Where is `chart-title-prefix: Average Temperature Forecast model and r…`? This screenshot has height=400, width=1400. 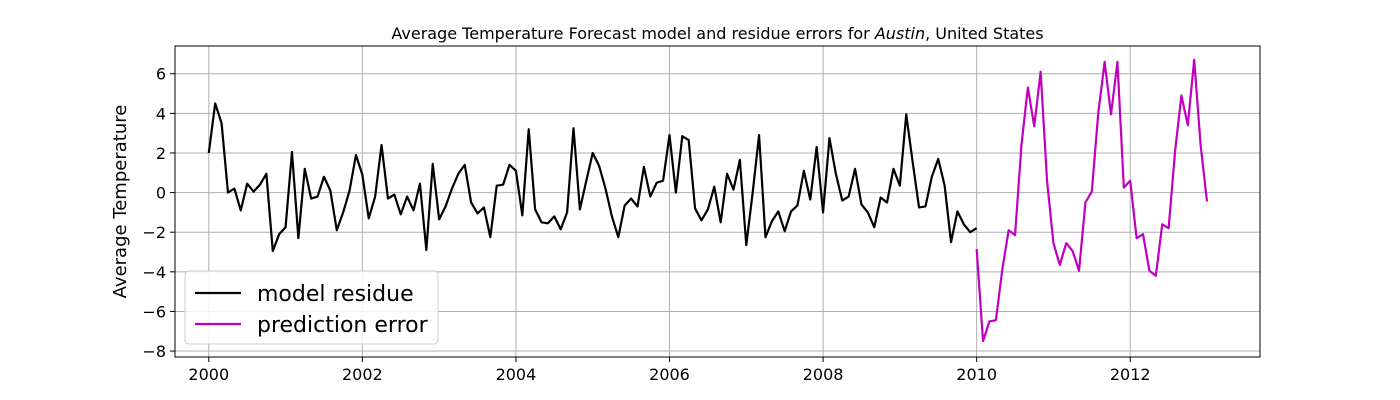
chart-title-prefix: Average Temperature Forecast model and r… is located at coordinates (632, 33).